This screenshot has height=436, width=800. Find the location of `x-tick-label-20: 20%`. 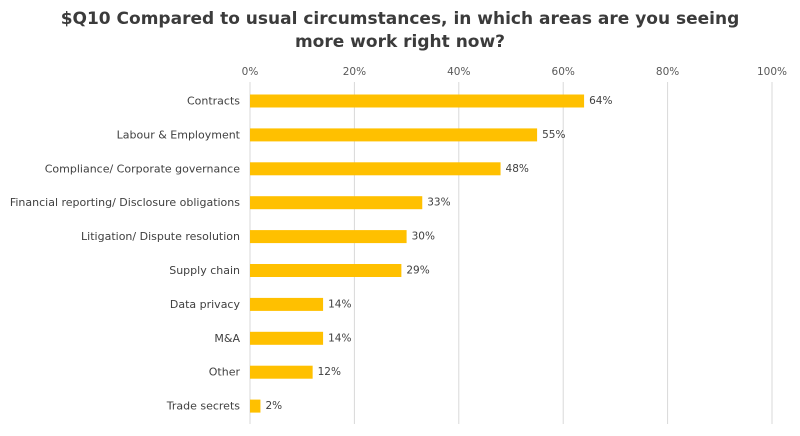

x-tick-label-20: 20% is located at coordinates (354, 72).